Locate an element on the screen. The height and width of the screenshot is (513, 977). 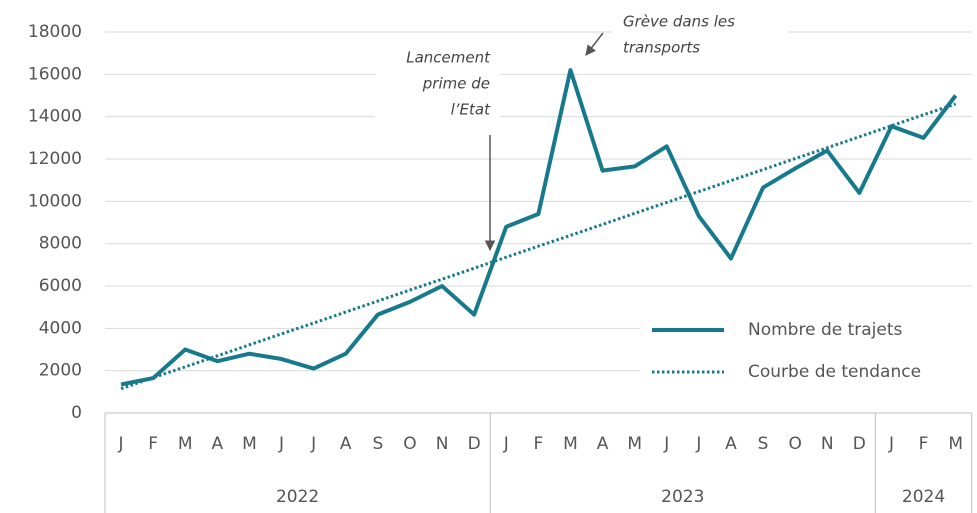
annotation-text: Grève dans les is located at coordinates (679, 22).